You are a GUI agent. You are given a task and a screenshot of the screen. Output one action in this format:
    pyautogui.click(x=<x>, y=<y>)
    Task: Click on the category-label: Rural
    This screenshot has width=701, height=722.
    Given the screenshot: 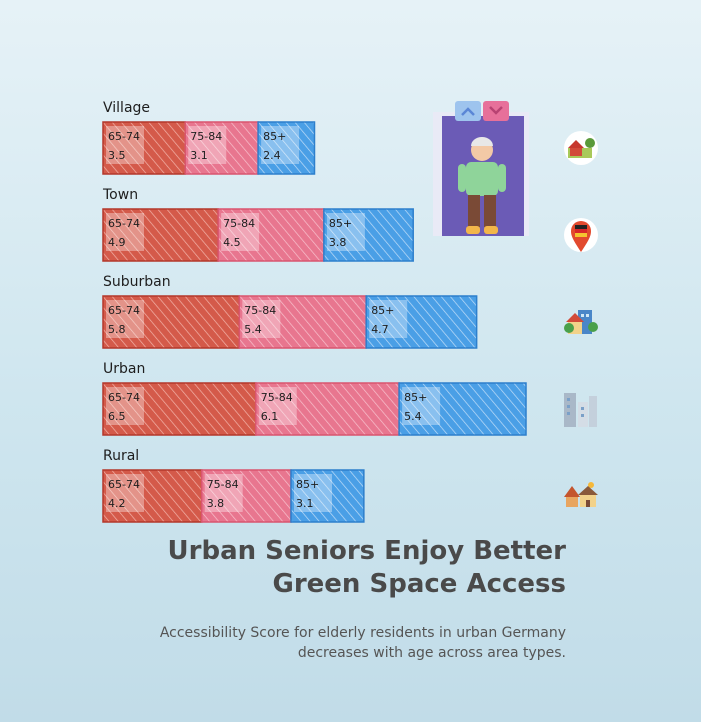 What is the action you would take?
    pyautogui.click(x=121, y=456)
    